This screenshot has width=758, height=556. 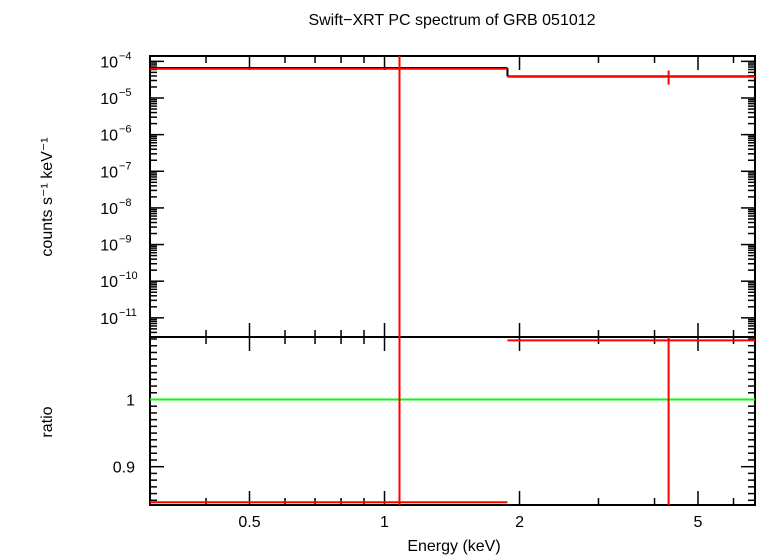 What do you see at coordinates (519, 522) in the screenshot?
I see `x-tick-label: 2` at bounding box center [519, 522].